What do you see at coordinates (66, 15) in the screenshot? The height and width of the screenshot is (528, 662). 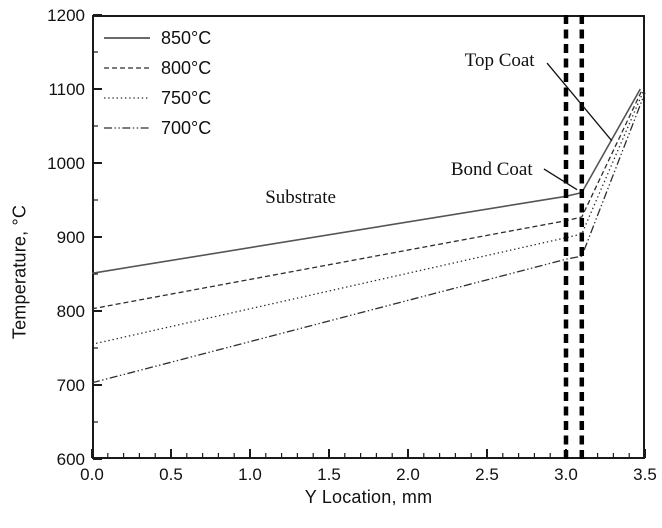 I see `y-tick-label: 1200` at bounding box center [66, 15].